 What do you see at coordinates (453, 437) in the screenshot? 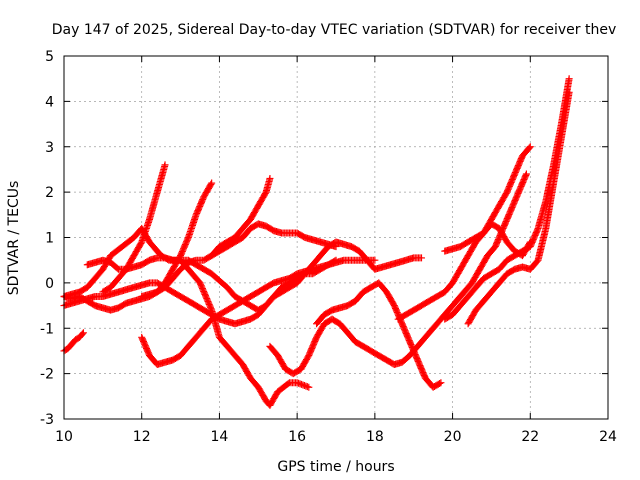
I see `x-tick-label: 20` at bounding box center [453, 437].